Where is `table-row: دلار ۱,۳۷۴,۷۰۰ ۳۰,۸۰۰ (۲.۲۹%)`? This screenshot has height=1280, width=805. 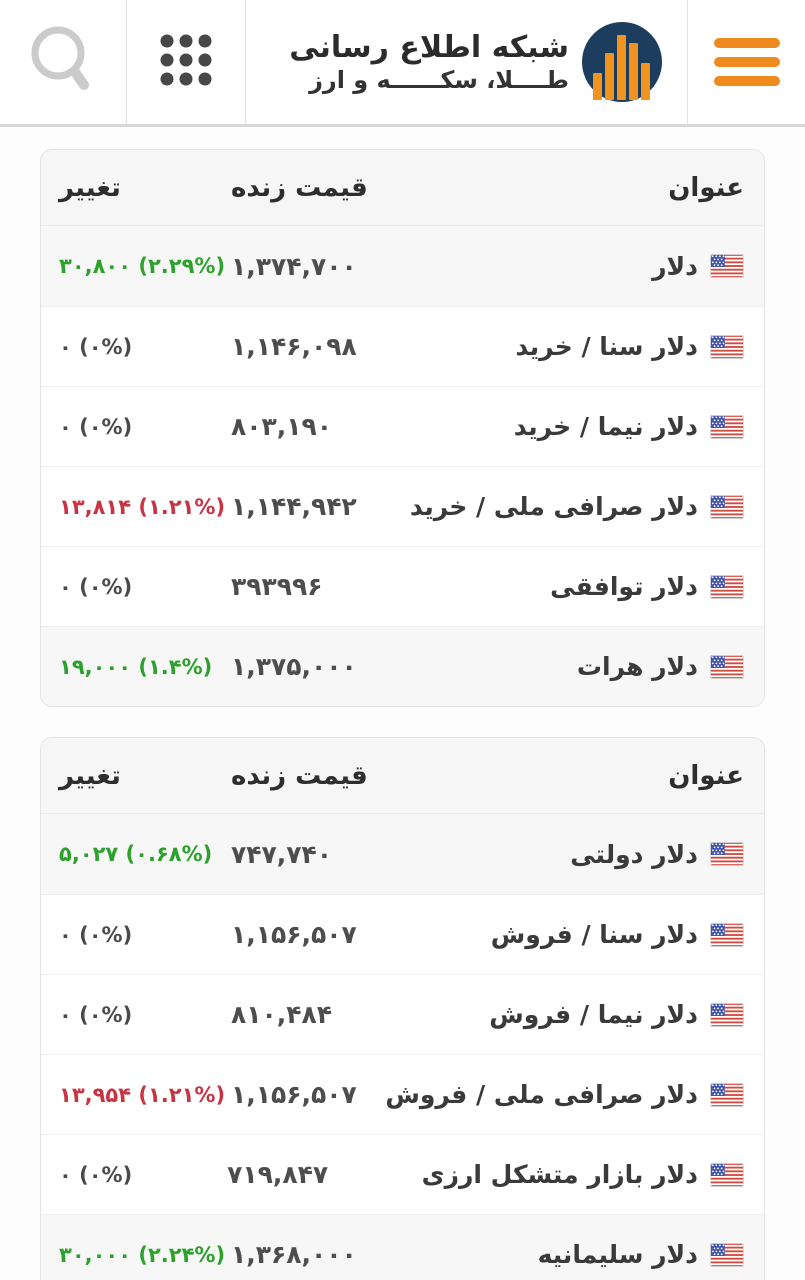 table-row: دلار ۱,۳۷۴,۷۰۰ ۳۰,۸۰۰ (۲.۲۹%) is located at coordinates (402, 266).